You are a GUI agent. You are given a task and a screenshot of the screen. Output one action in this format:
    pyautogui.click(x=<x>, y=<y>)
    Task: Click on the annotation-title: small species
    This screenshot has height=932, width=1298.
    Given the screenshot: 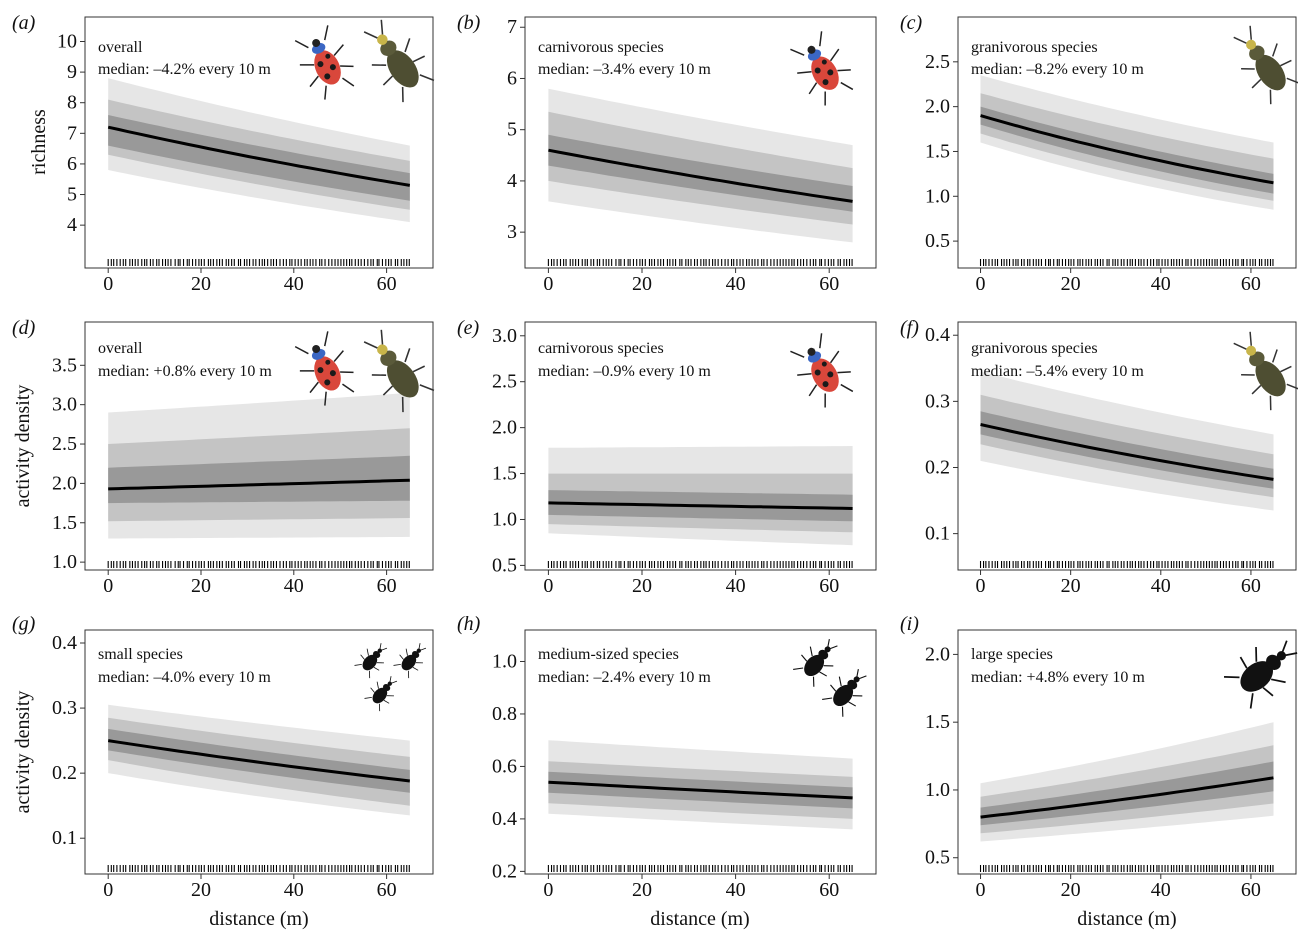 What is the action you would take?
    pyautogui.click(x=140, y=654)
    